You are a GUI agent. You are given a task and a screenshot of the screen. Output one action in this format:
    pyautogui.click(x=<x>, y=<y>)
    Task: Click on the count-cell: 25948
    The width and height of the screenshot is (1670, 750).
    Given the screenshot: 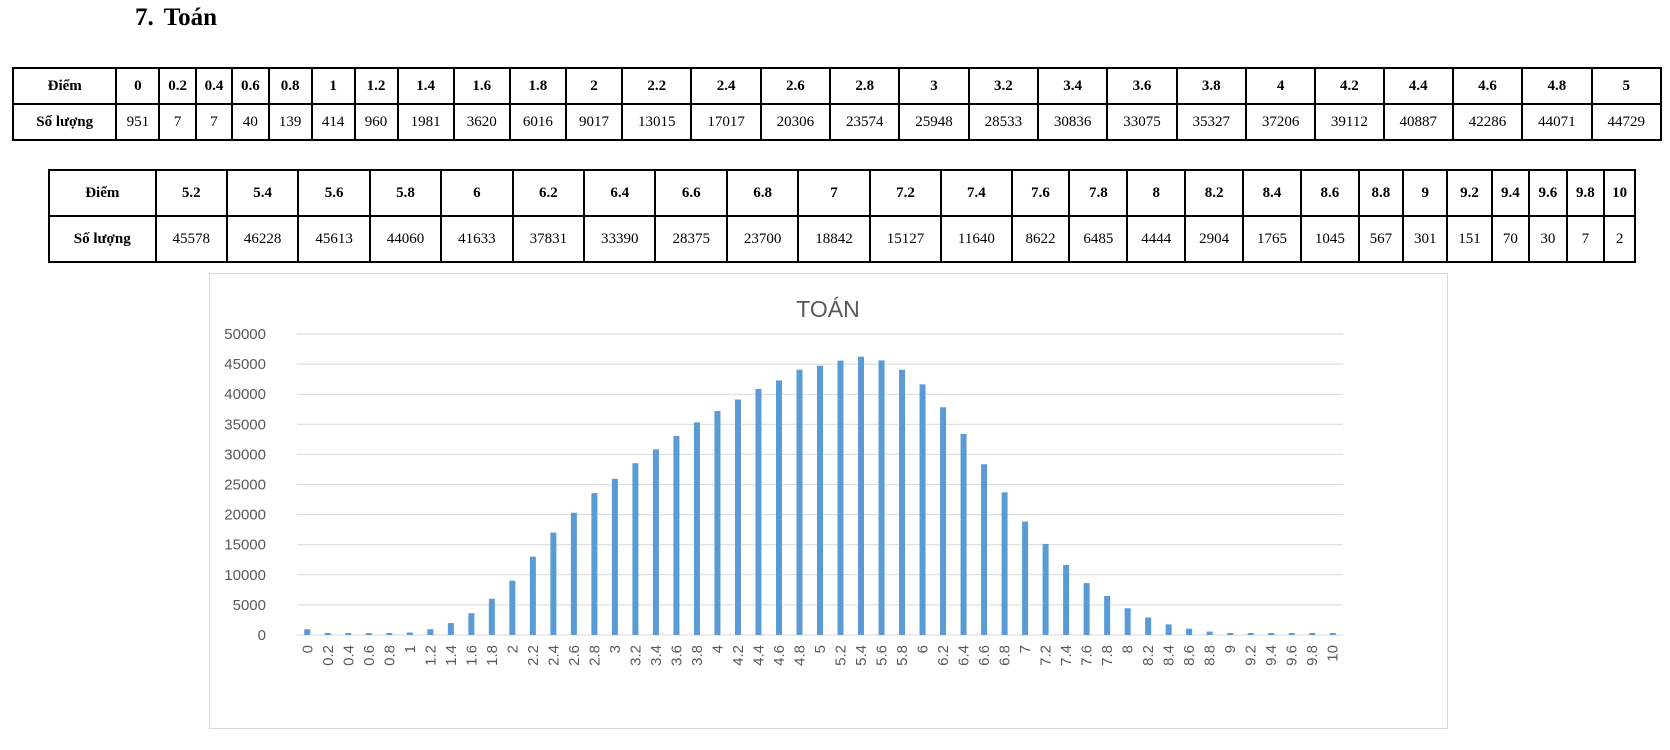 What is the action you would take?
    pyautogui.click(x=934, y=122)
    